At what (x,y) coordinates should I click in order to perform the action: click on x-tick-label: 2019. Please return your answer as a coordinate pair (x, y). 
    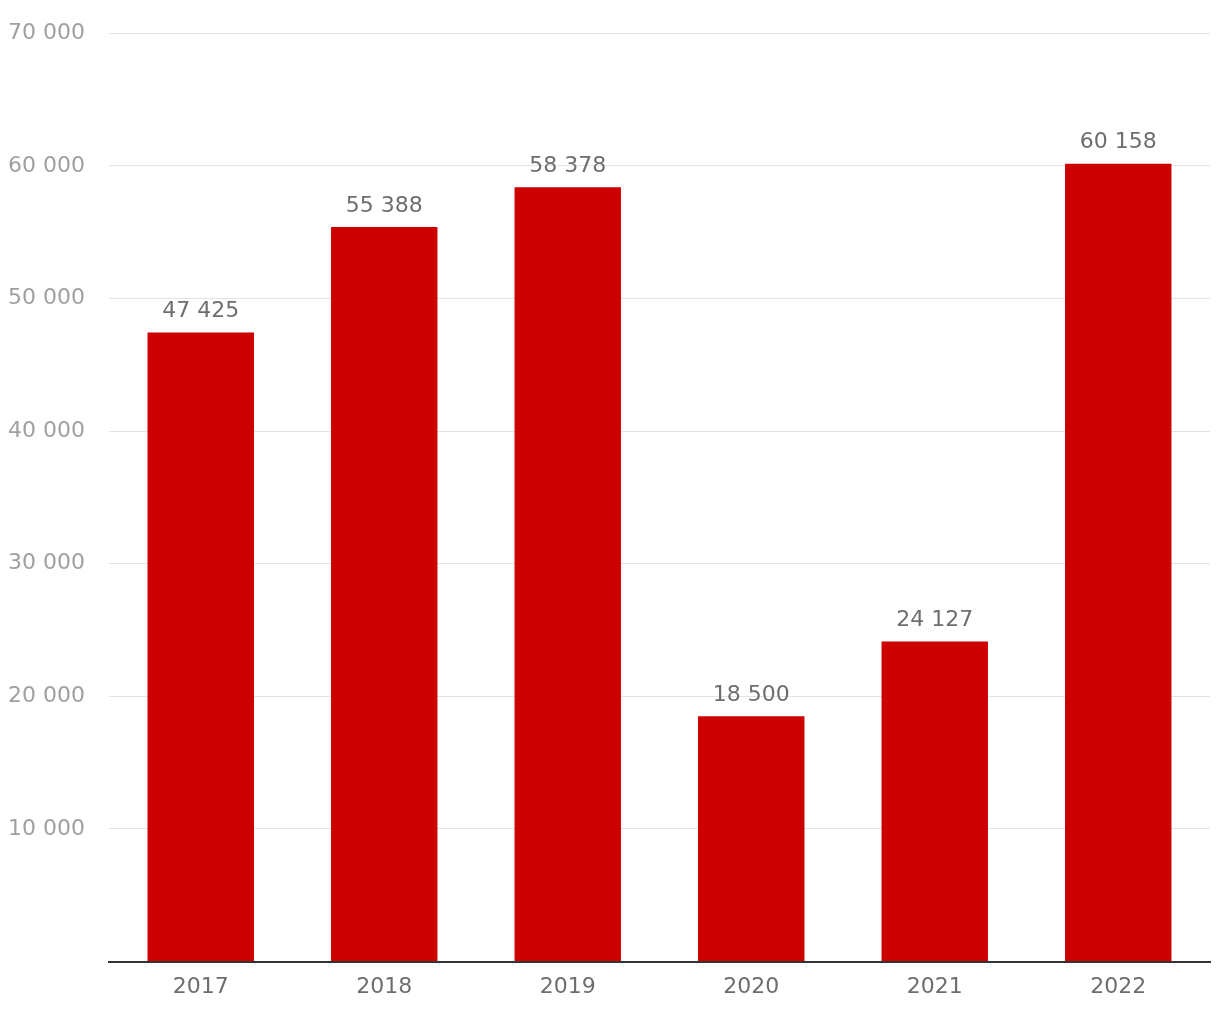
    Looking at the image, I should click on (567, 985).